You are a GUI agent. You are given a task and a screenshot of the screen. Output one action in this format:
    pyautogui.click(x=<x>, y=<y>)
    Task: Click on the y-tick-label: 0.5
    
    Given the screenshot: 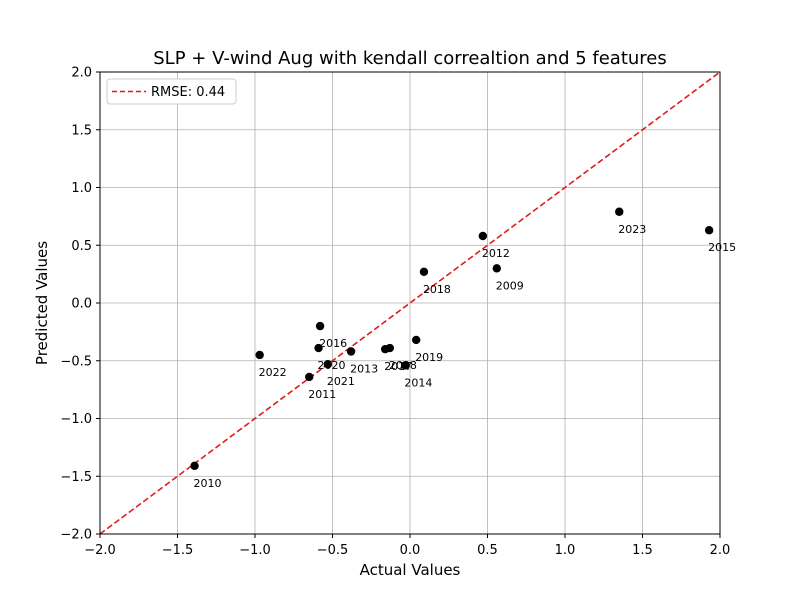 What is the action you would take?
    pyautogui.click(x=81, y=246)
    